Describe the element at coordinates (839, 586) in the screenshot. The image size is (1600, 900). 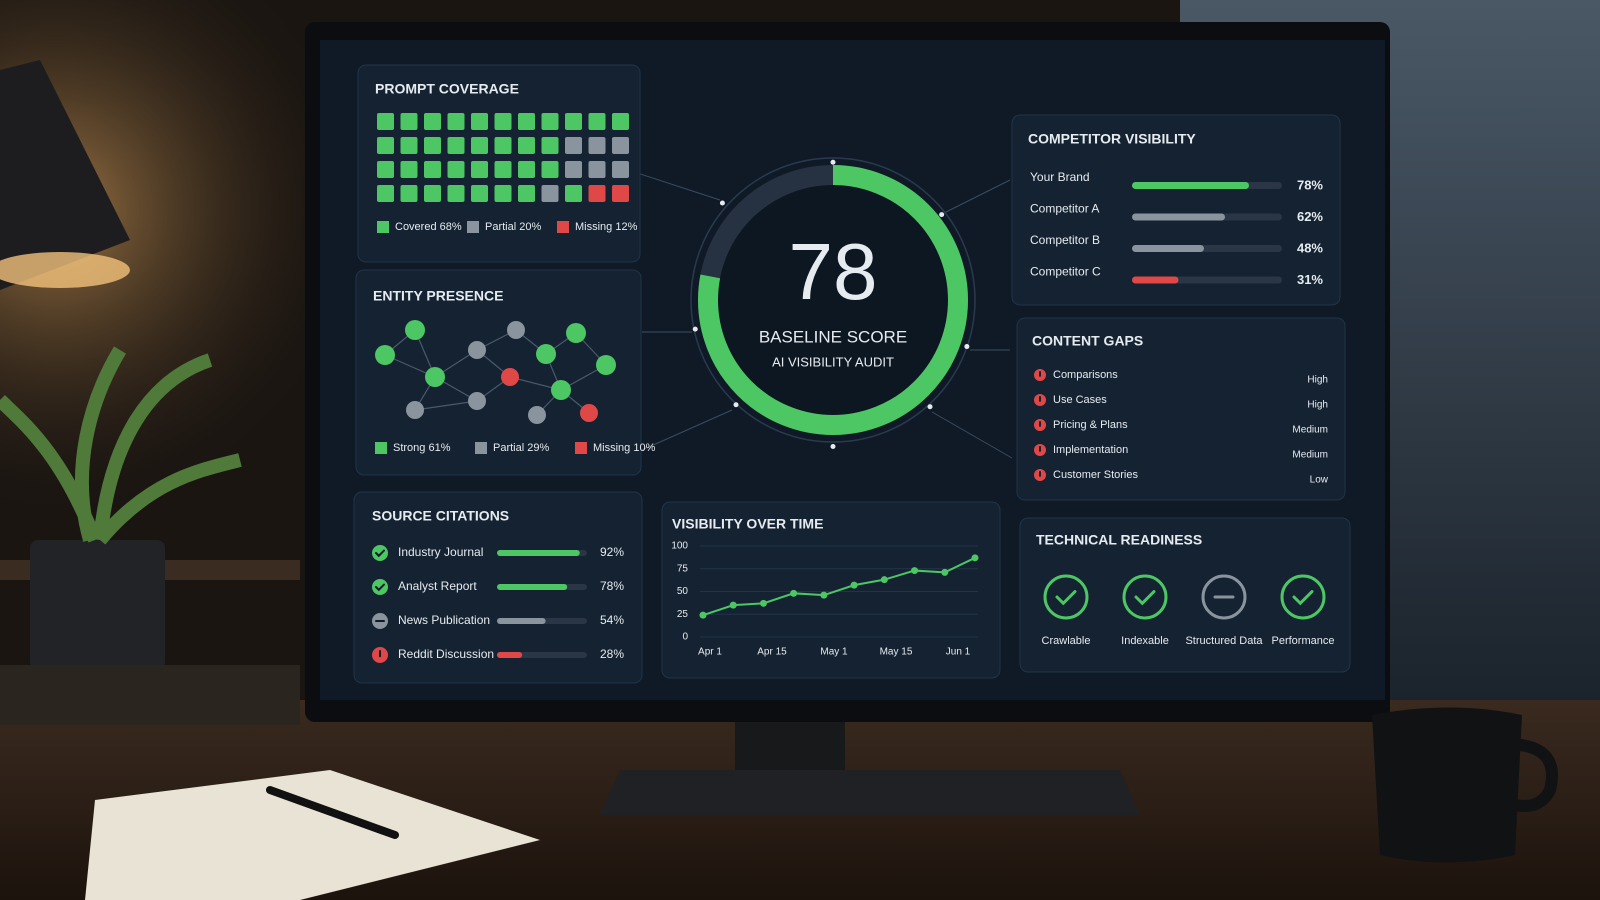
I see `line-series` at that location.